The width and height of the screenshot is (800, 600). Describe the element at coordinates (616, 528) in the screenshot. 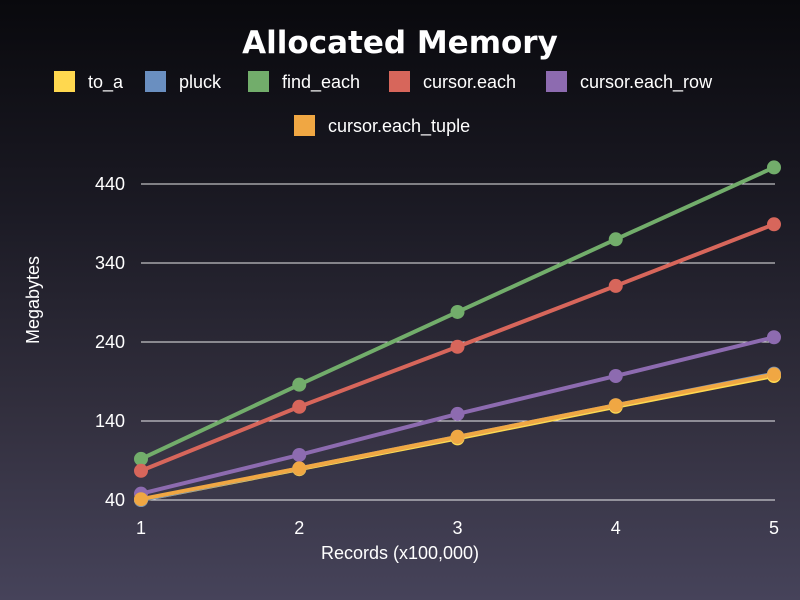

I see `x-tick-label: 4` at that location.